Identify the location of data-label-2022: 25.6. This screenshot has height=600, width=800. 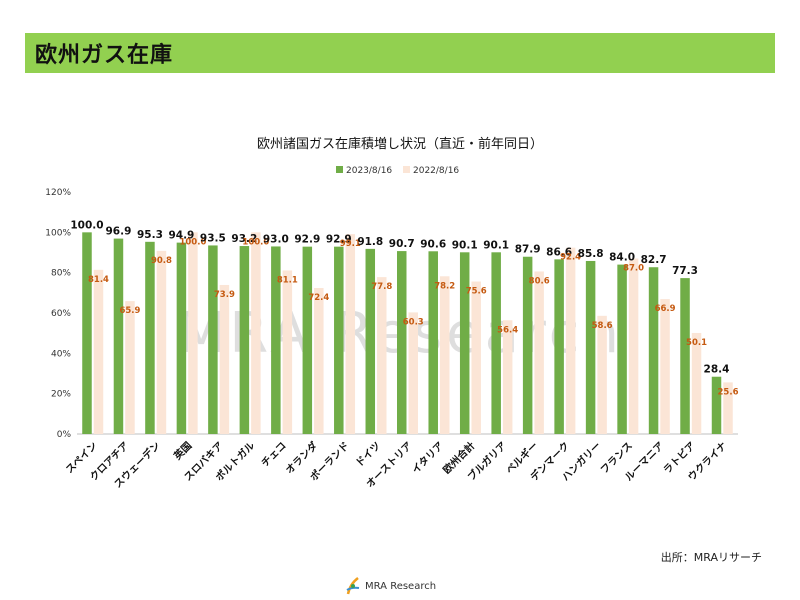
(728, 392).